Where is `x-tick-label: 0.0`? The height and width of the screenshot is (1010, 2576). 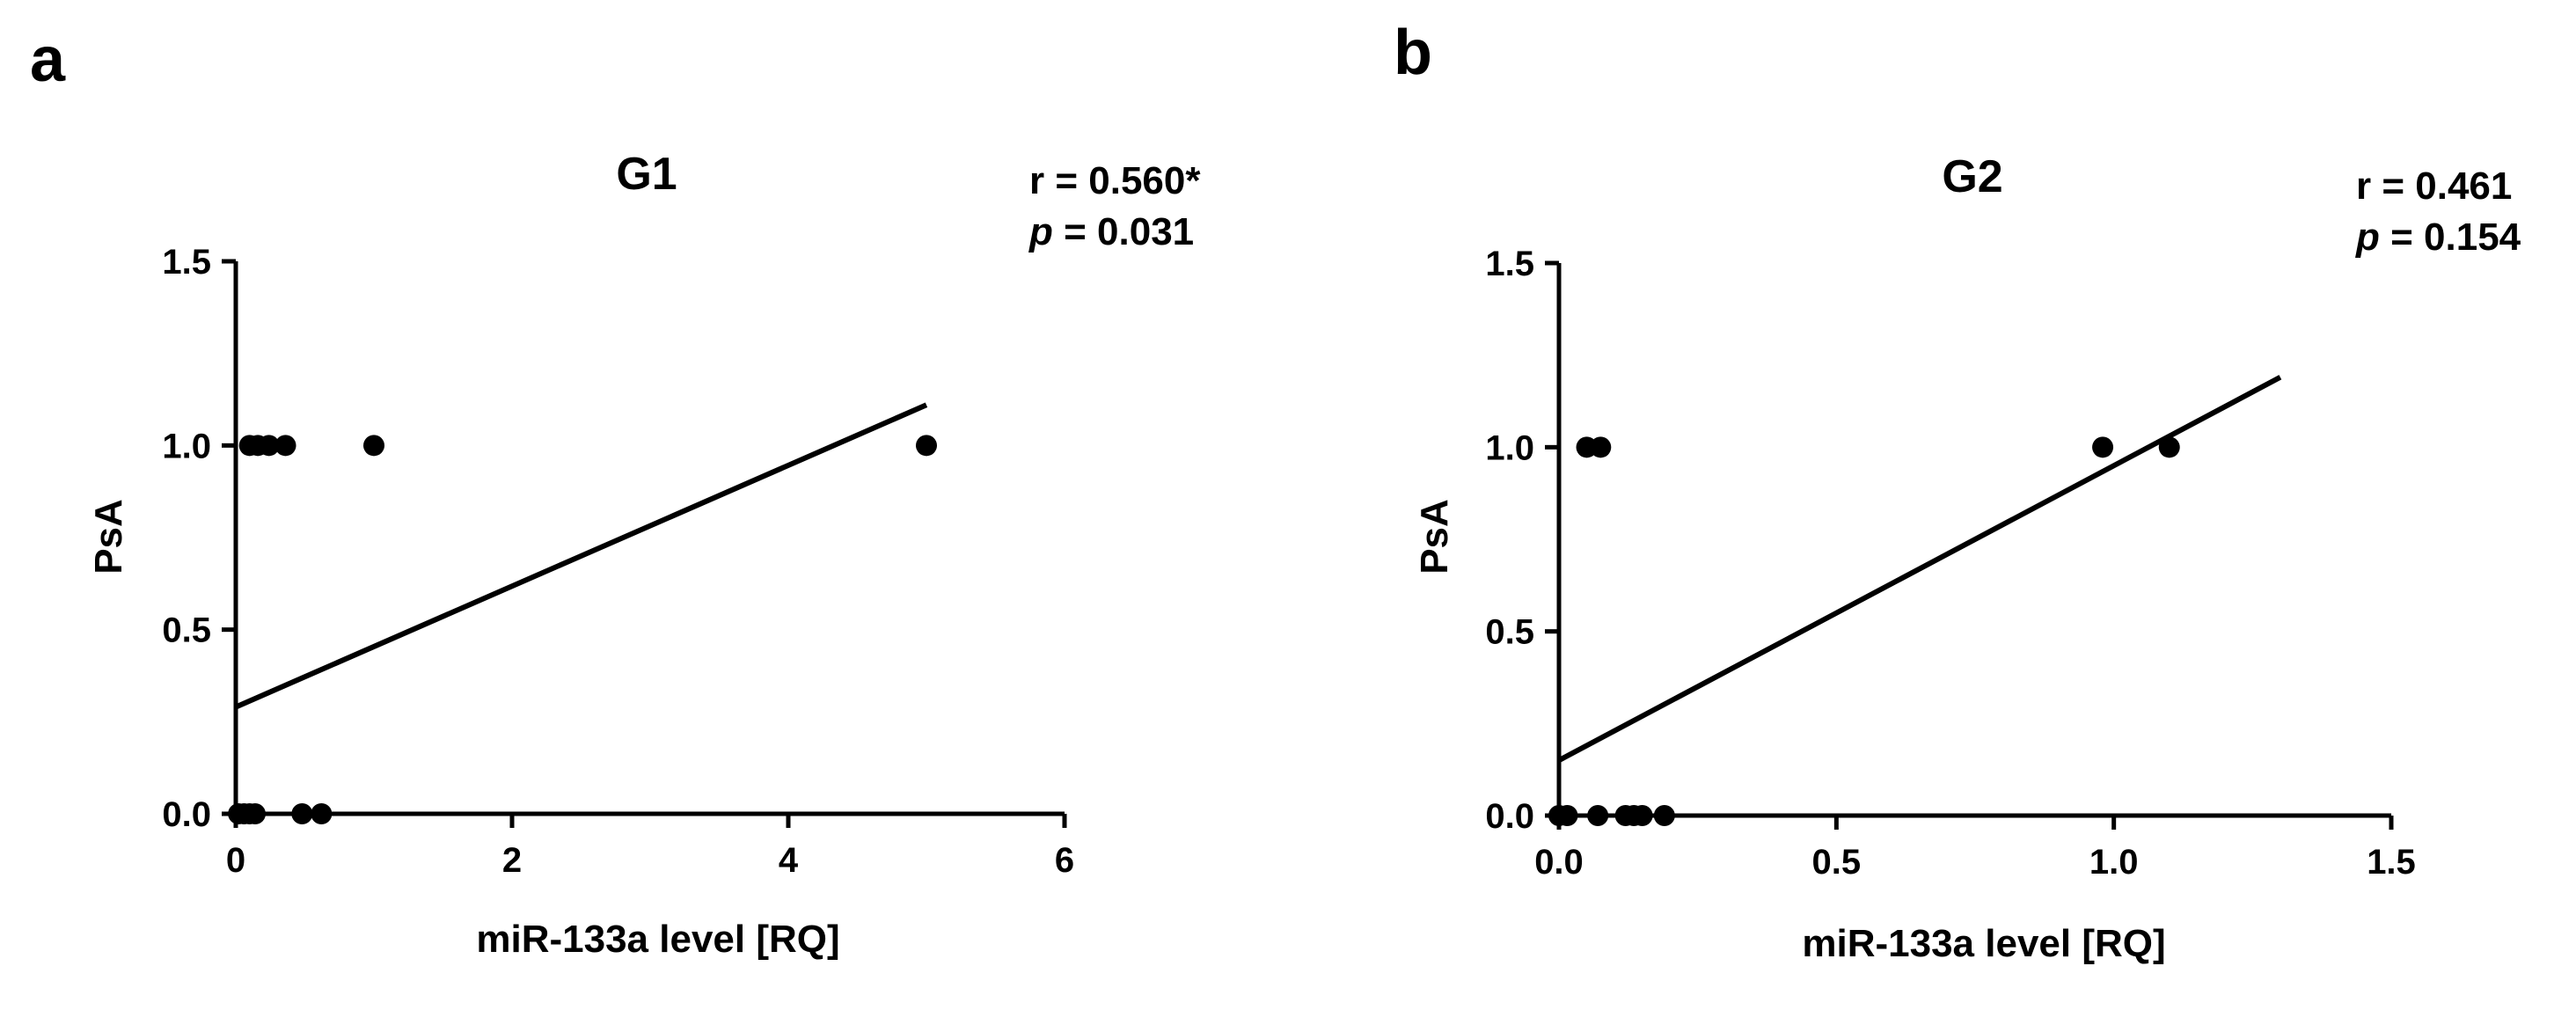
x-tick-label: 0.0 is located at coordinates (1559, 862).